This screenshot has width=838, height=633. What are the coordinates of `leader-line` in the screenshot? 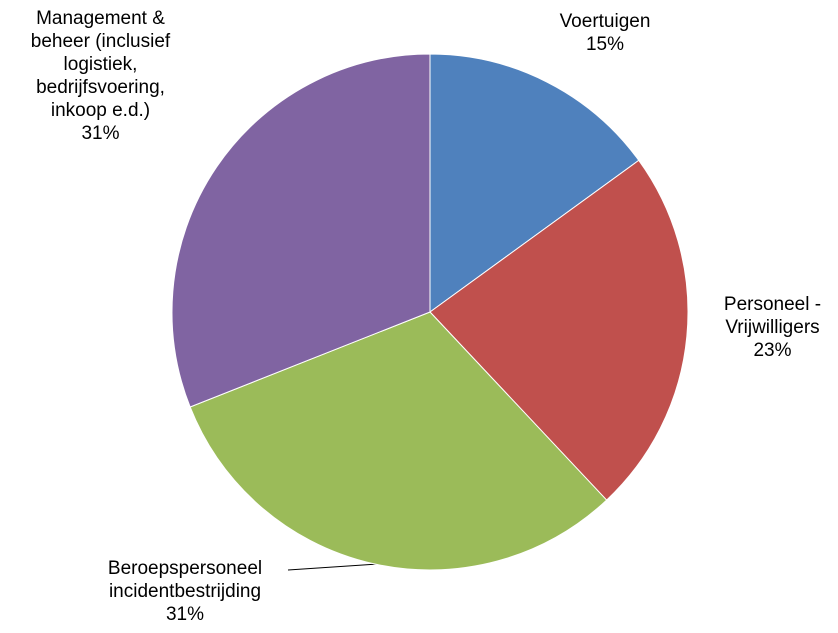 It's located at (333, 567).